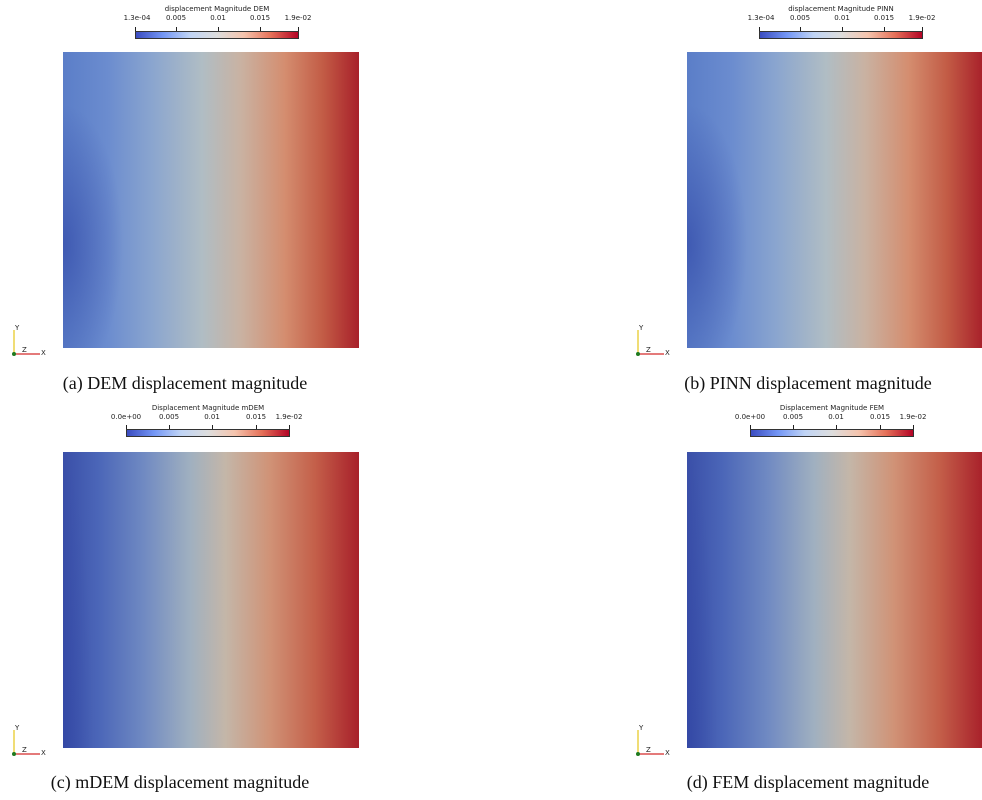 This screenshot has height=800, width=982. Describe the element at coordinates (217, 9) in the screenshot. I see `colorbar-title: displacement Magnitude DEM` at that location.